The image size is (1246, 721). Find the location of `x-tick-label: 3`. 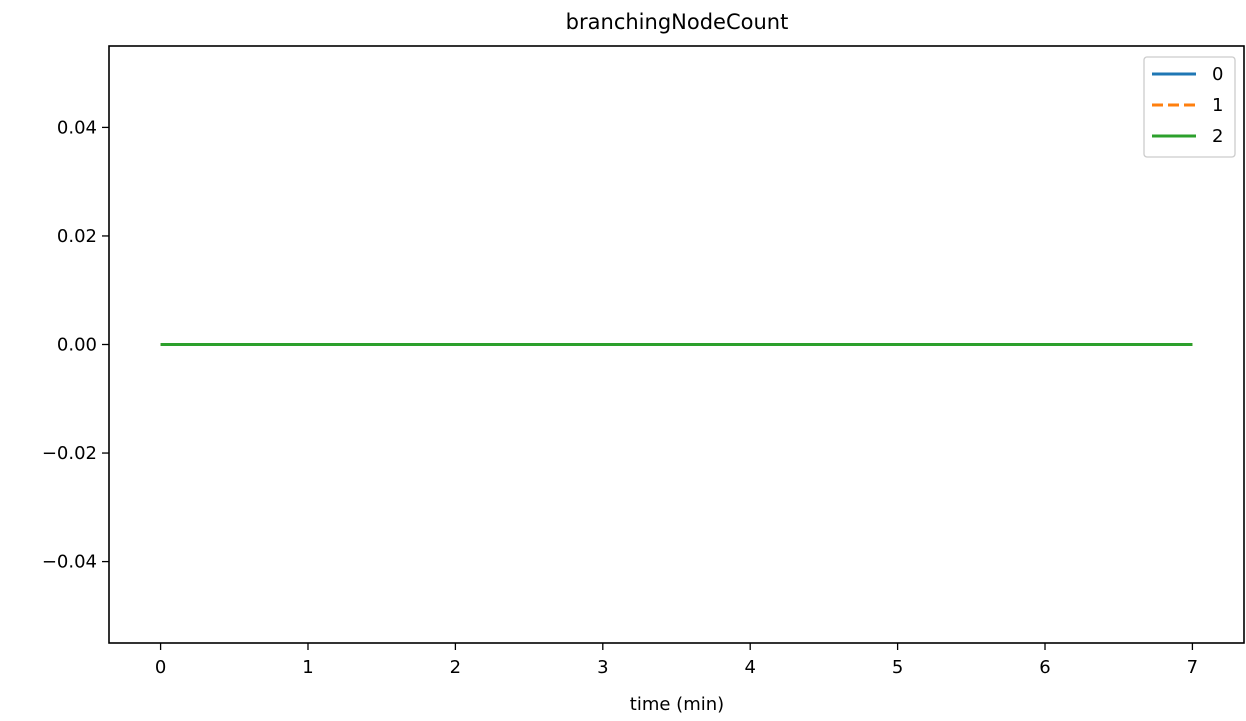

x-tick-label: 3 is located at coordinates (602, 667).